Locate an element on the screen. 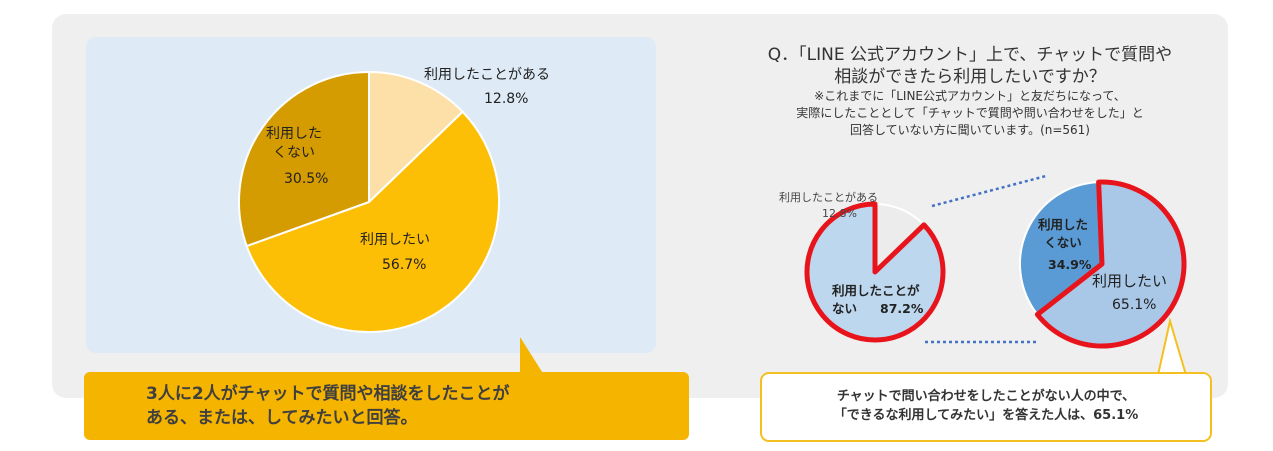  question-note-2: 実際にしたこととして「チャットで質問や問い合わせをした」と is located at coordinates (970, 113).